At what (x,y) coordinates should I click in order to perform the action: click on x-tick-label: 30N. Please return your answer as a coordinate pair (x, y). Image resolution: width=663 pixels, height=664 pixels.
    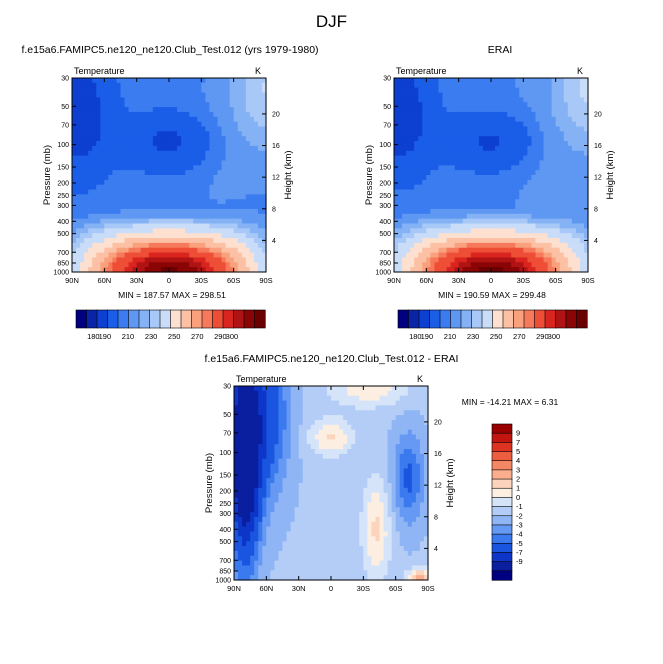
    Looking at the image, I should click on (137, 280).